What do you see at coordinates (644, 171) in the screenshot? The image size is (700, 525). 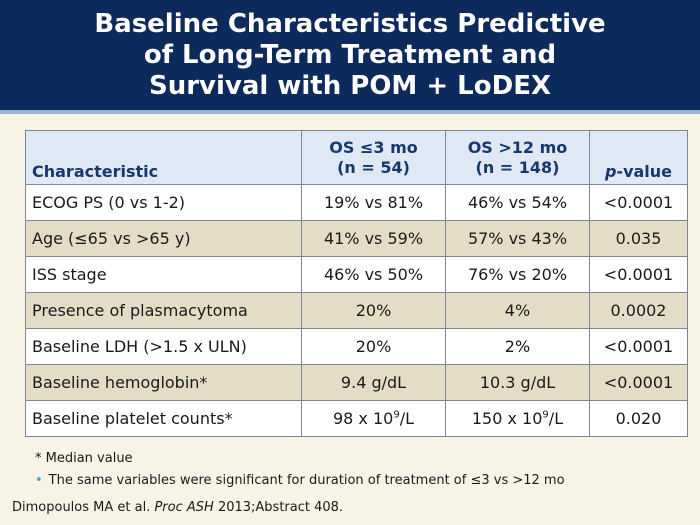 I see `header-p-rest: -value` at bounding box center [644, 171].